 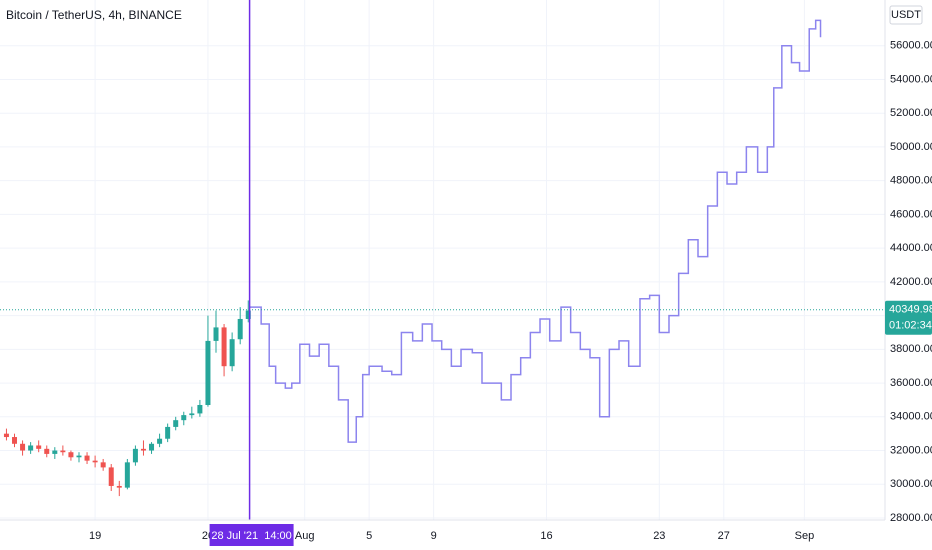 I want to click on y-tick-label: 52000.00, so click(x=911, y=113).